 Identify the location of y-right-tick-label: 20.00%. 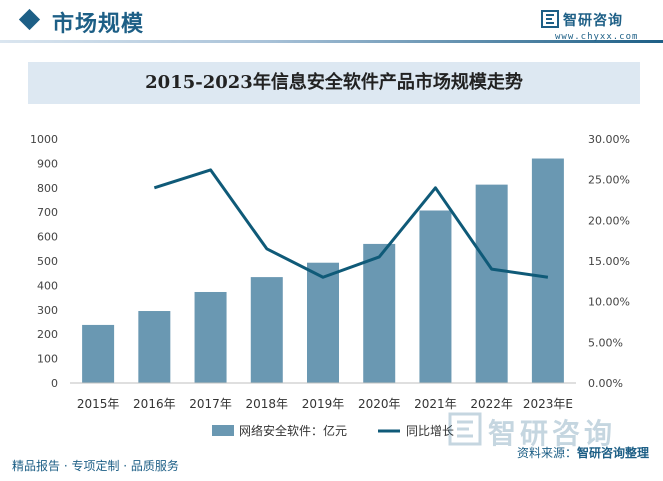
(609, 220).